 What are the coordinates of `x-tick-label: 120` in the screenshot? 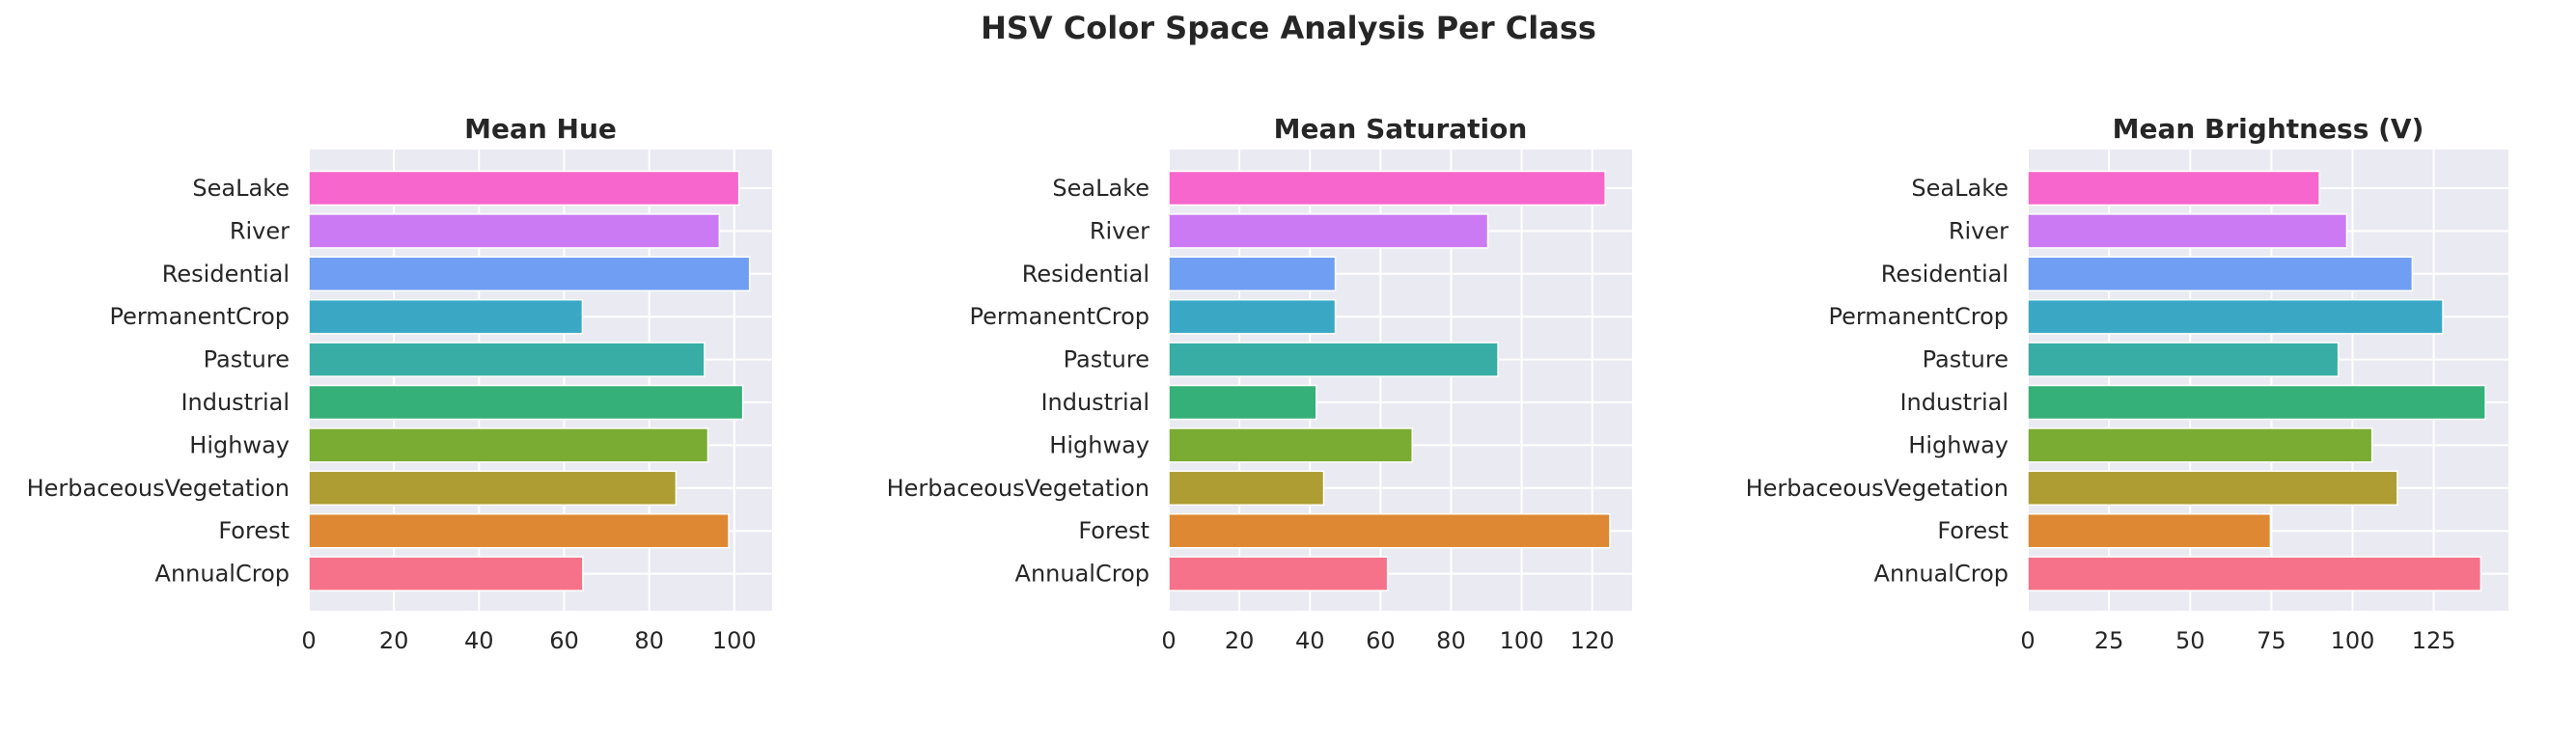 It's located at (1592, 640).